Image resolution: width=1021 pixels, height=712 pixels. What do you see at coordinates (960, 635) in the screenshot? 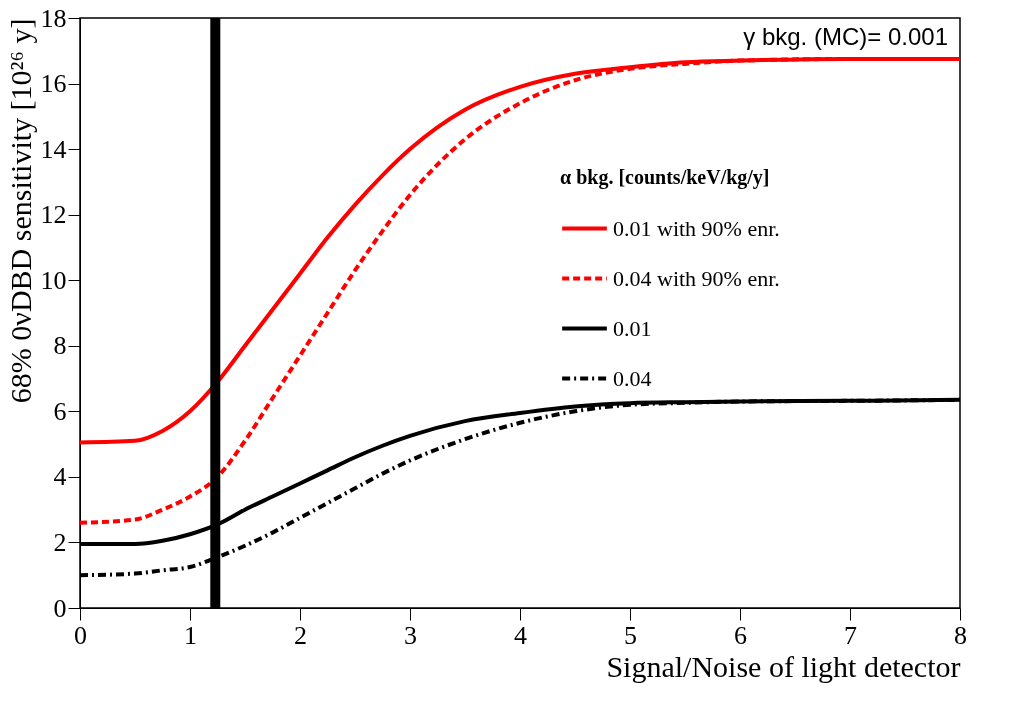
I see `x-tick-label: 8` at bounding box center [960, 635].